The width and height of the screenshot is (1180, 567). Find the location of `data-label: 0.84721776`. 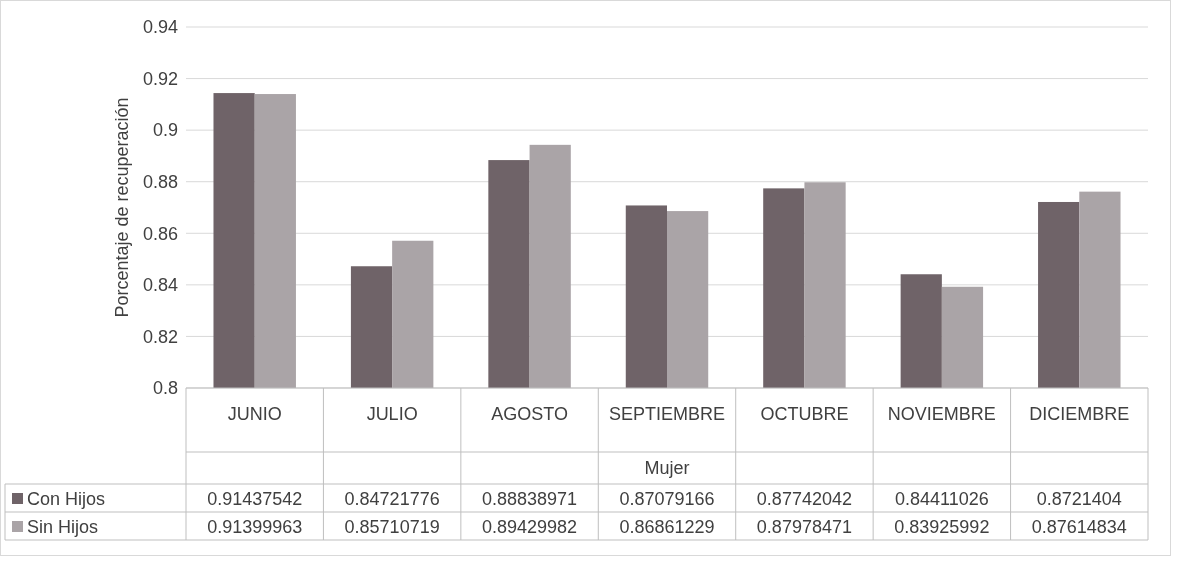

data-label: 0.84721776 is located at coordinates (392, 499).